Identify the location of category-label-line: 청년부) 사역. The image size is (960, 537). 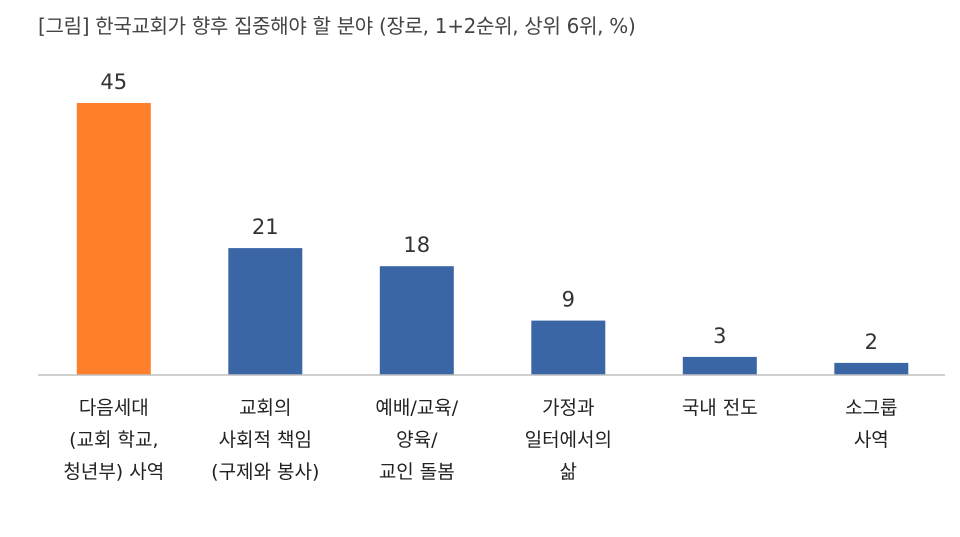
(114, 472).